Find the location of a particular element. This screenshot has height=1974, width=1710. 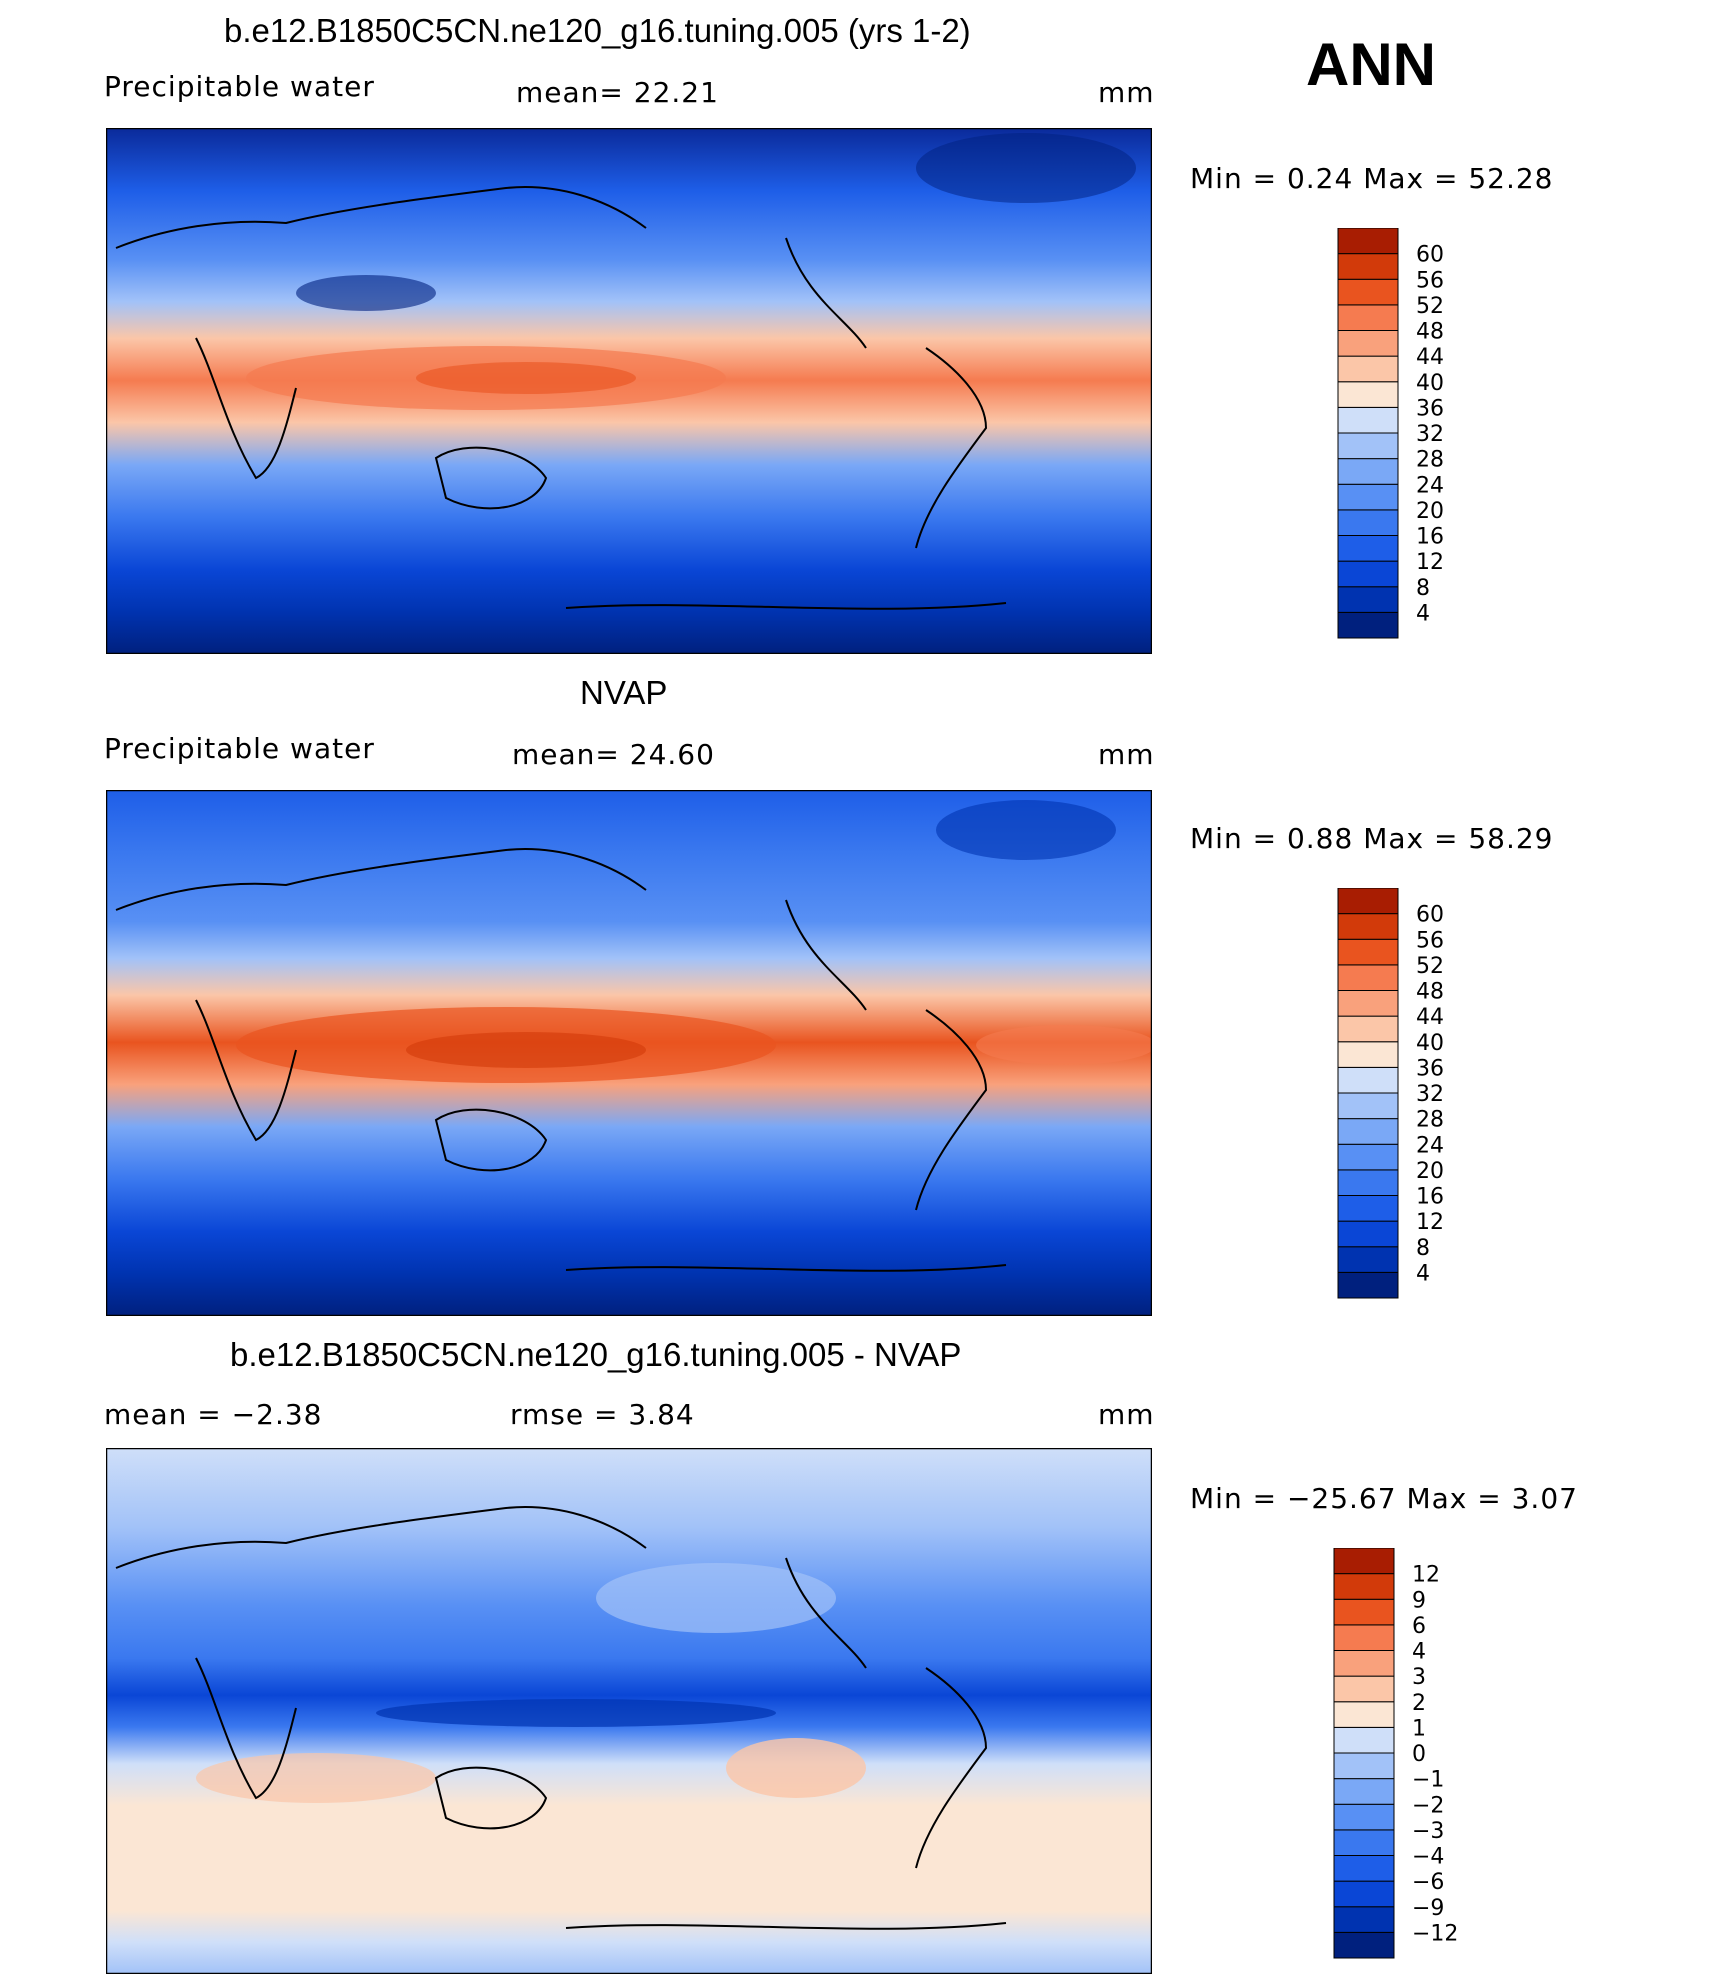

season-label: ANN is located at coordinates (1371, 64).